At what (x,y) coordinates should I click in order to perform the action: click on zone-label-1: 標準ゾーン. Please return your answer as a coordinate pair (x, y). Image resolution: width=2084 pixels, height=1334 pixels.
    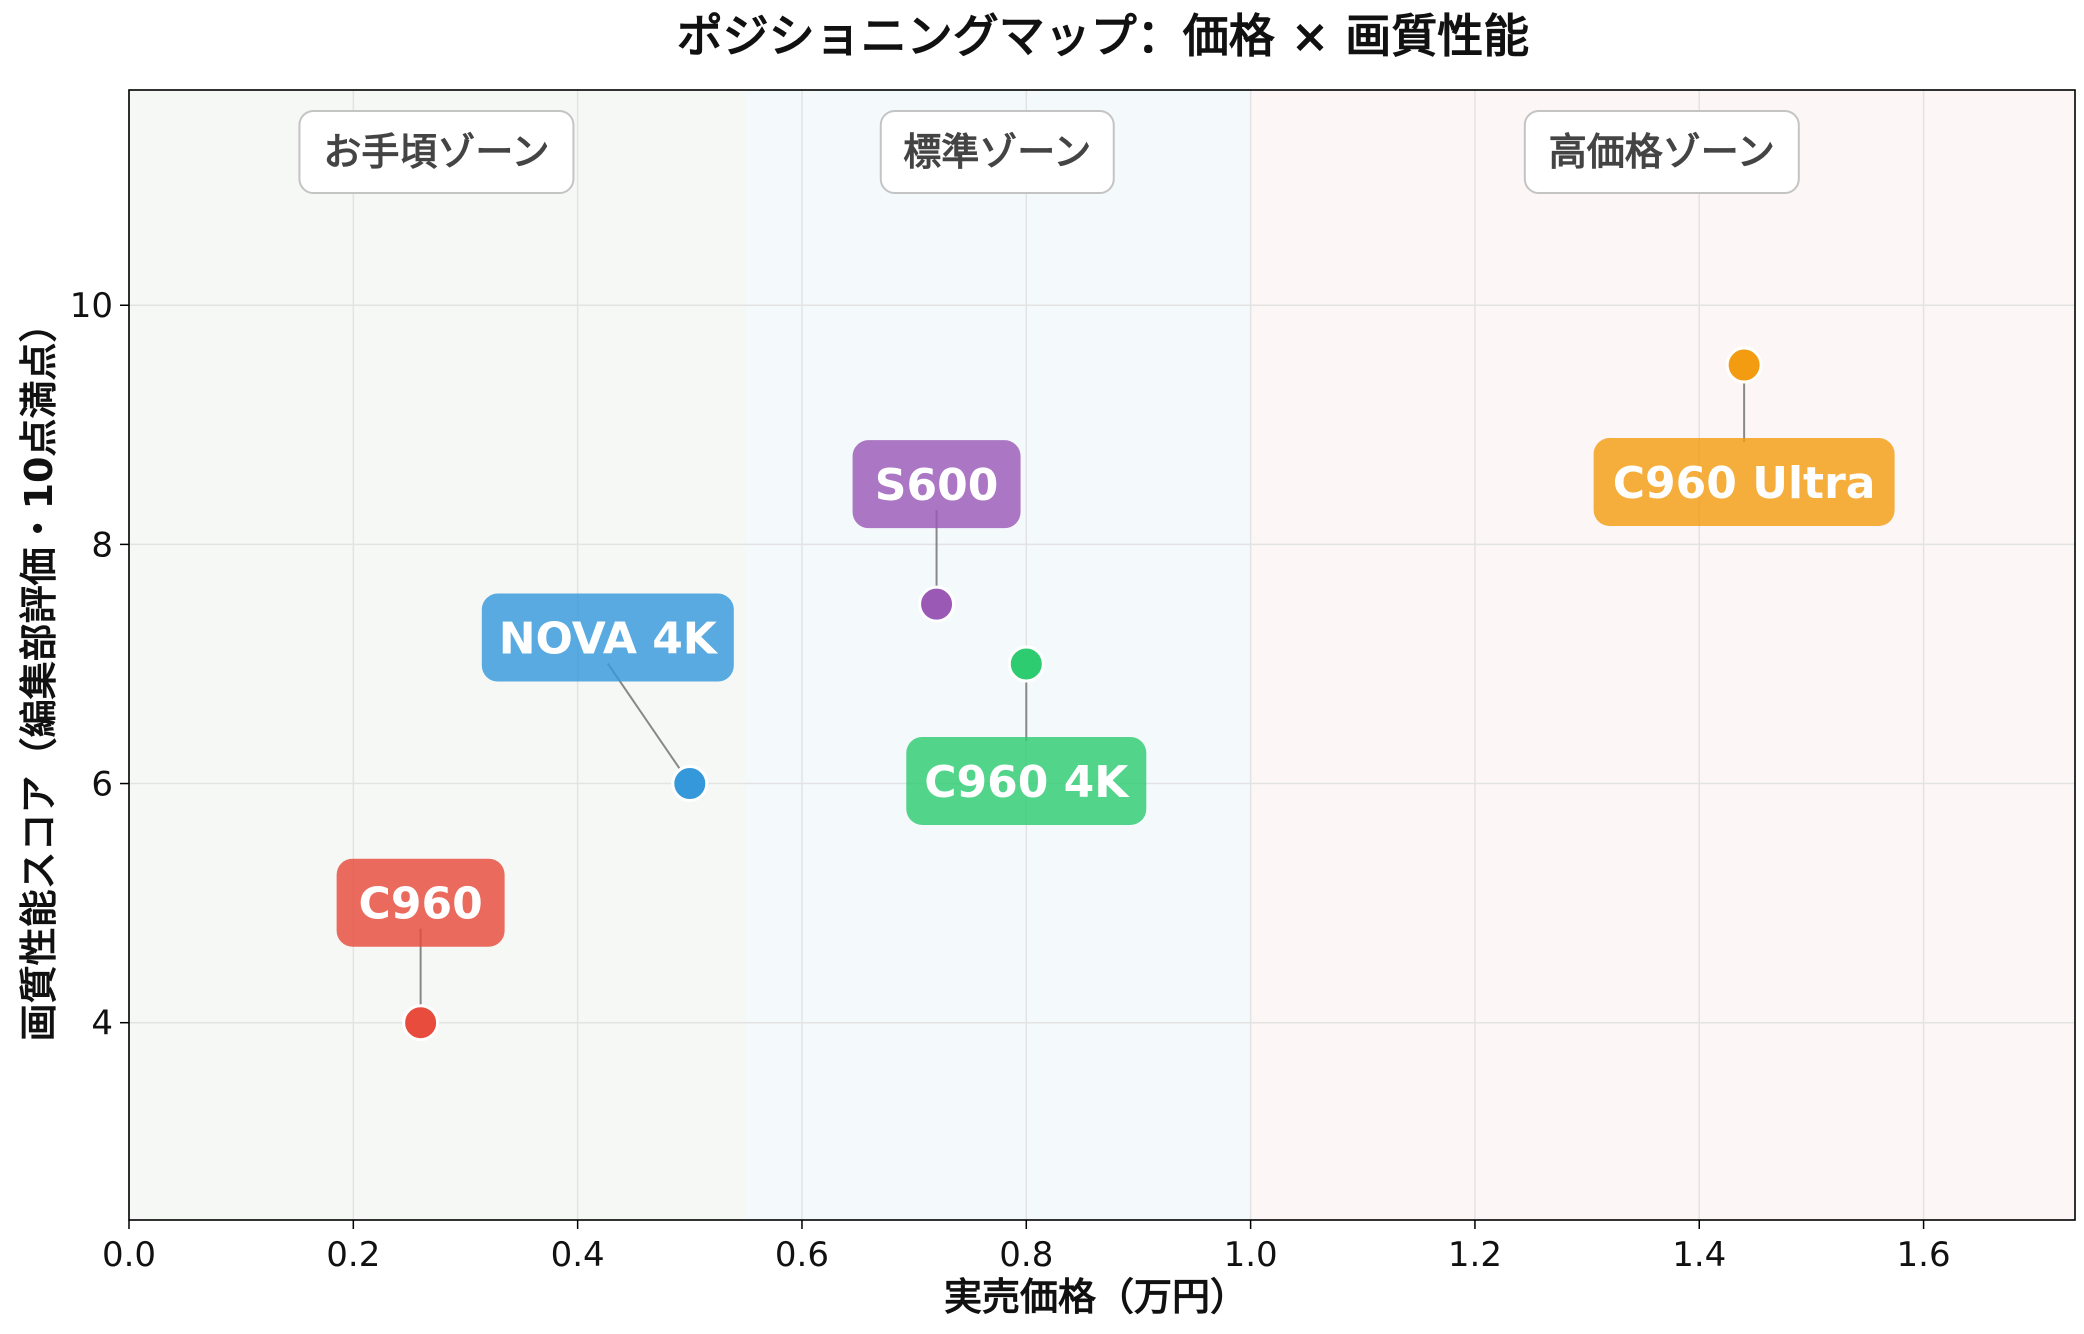
    Looking at the image, I should click on (997, 152).